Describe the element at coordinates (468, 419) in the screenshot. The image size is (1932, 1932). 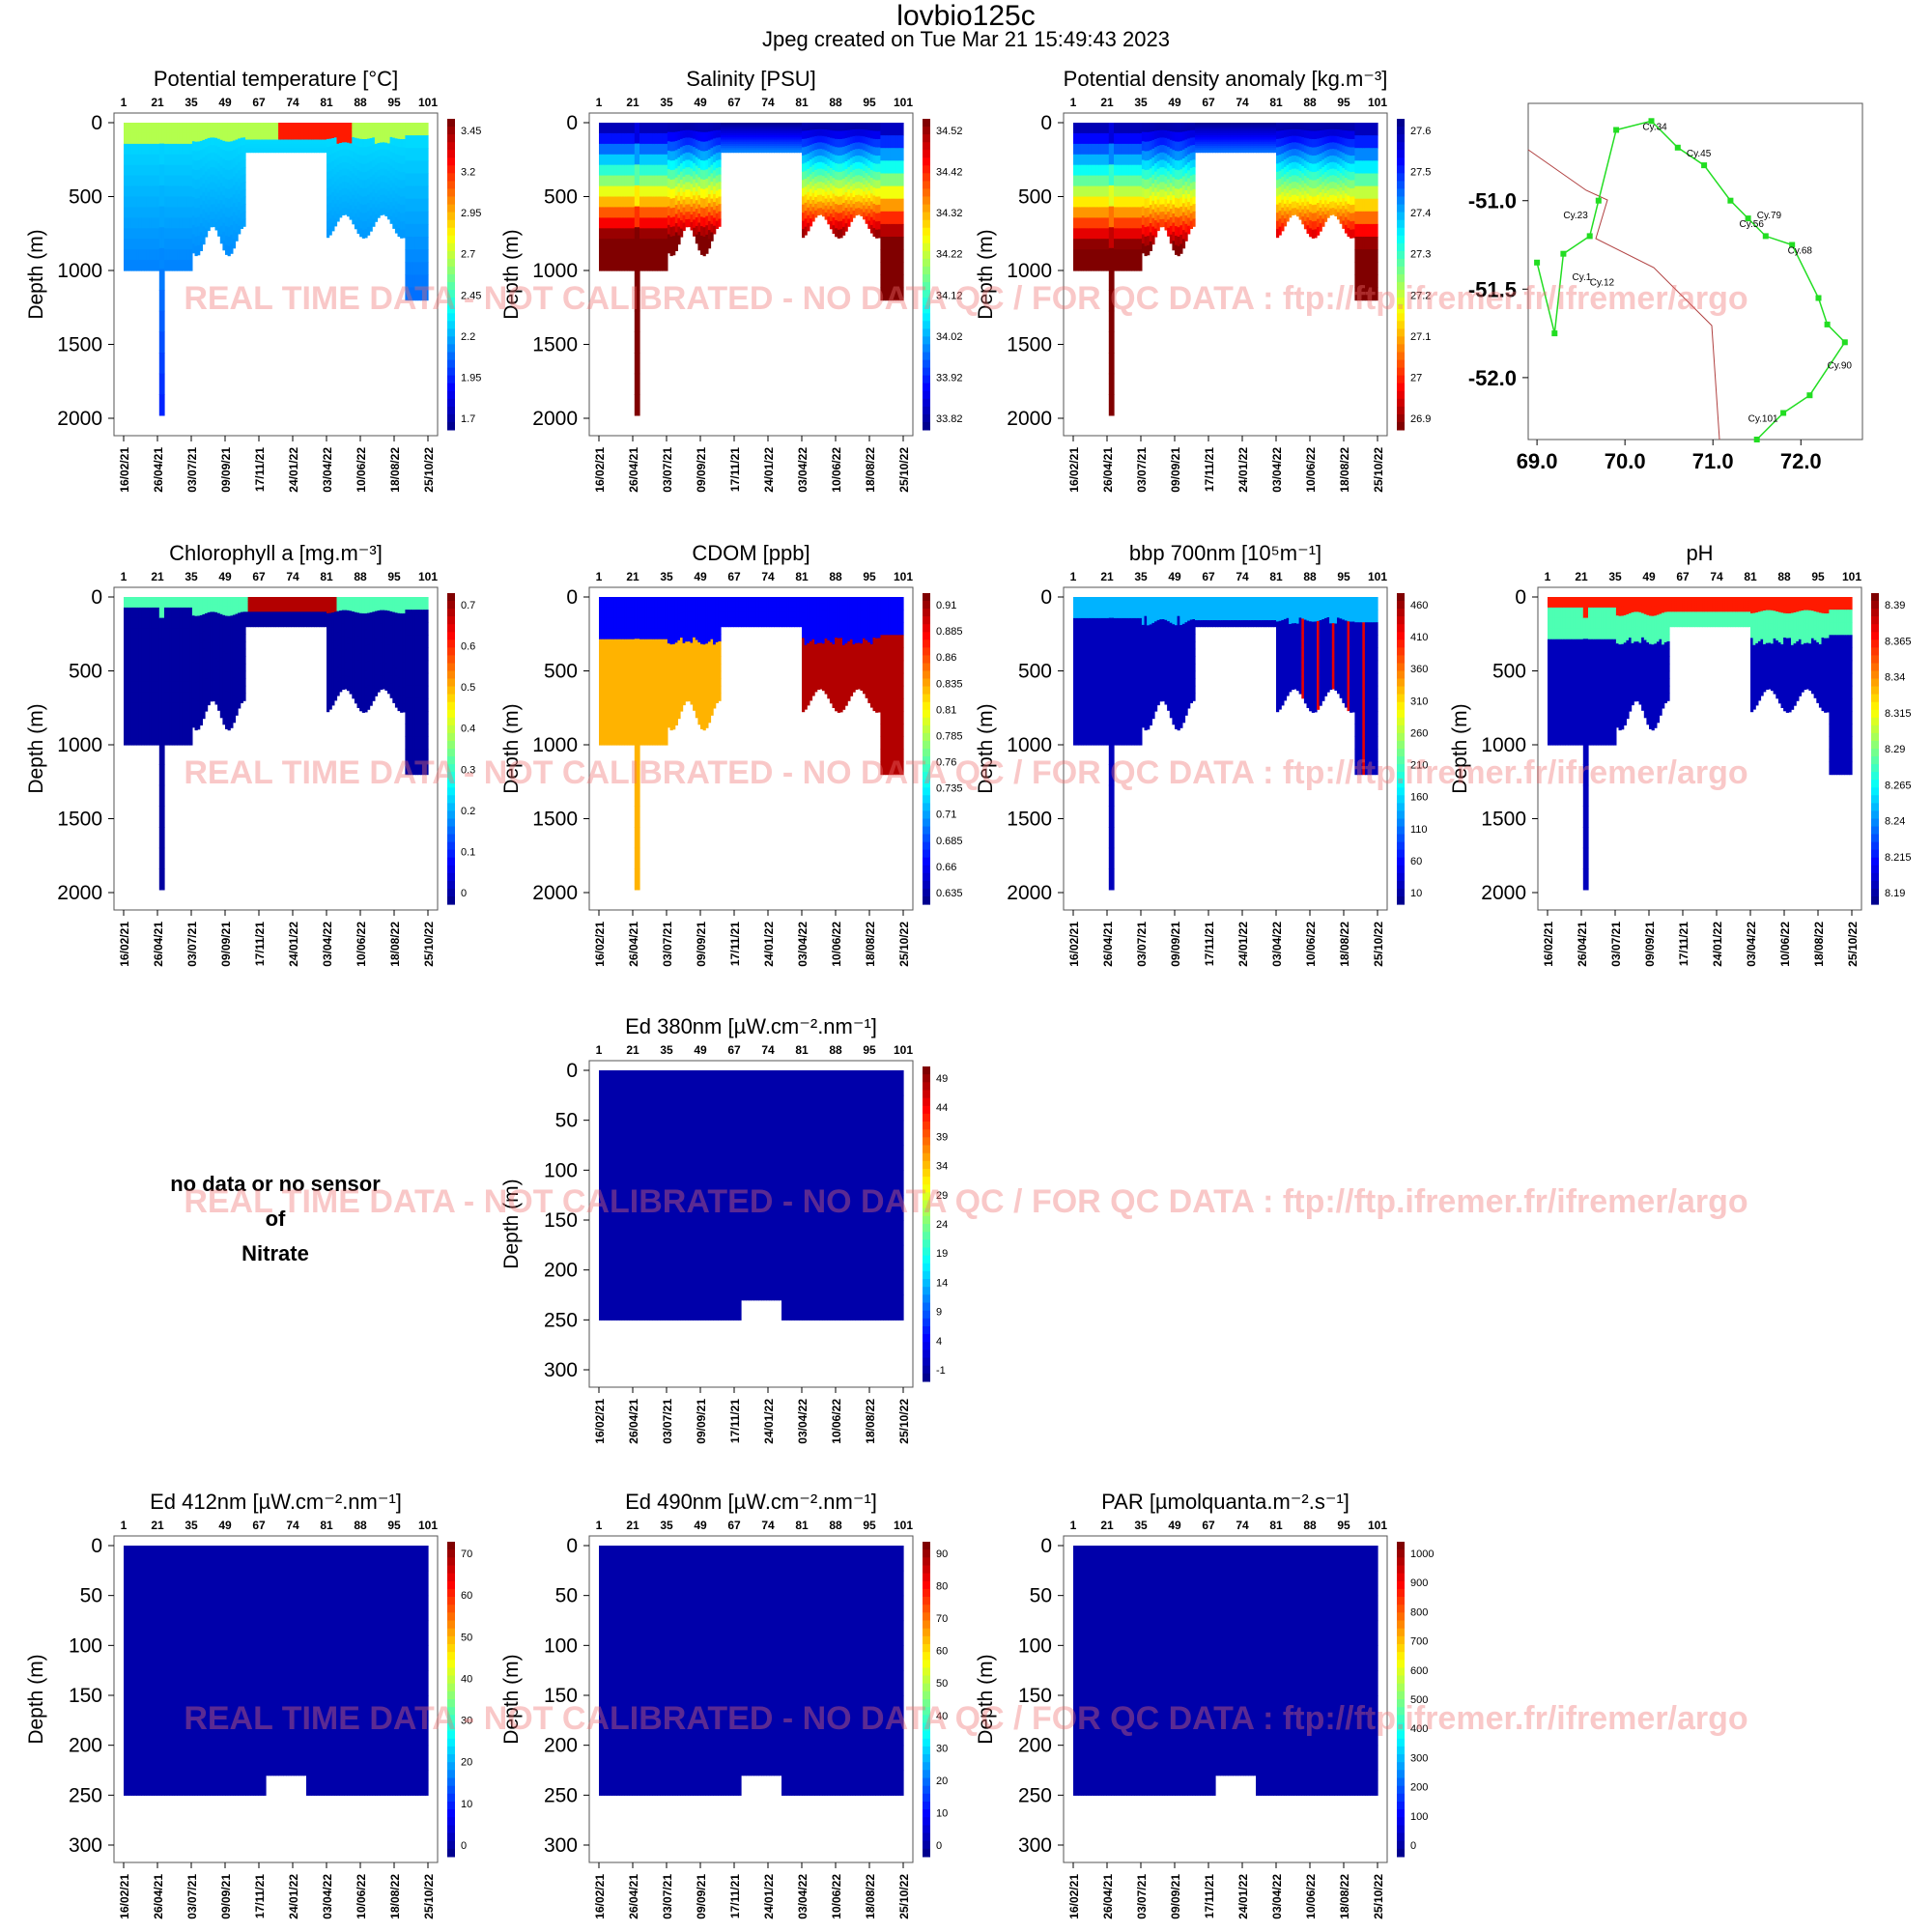
I see `colorbar-label: 1.7` at that location.